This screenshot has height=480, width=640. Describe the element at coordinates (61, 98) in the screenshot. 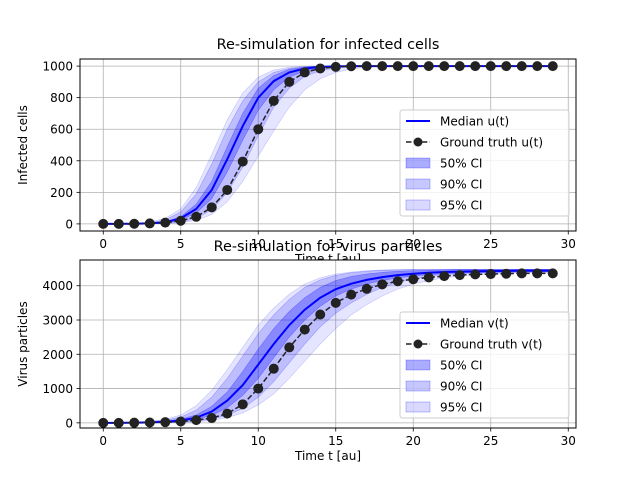

I see `y-tick-label: 800` at that location.